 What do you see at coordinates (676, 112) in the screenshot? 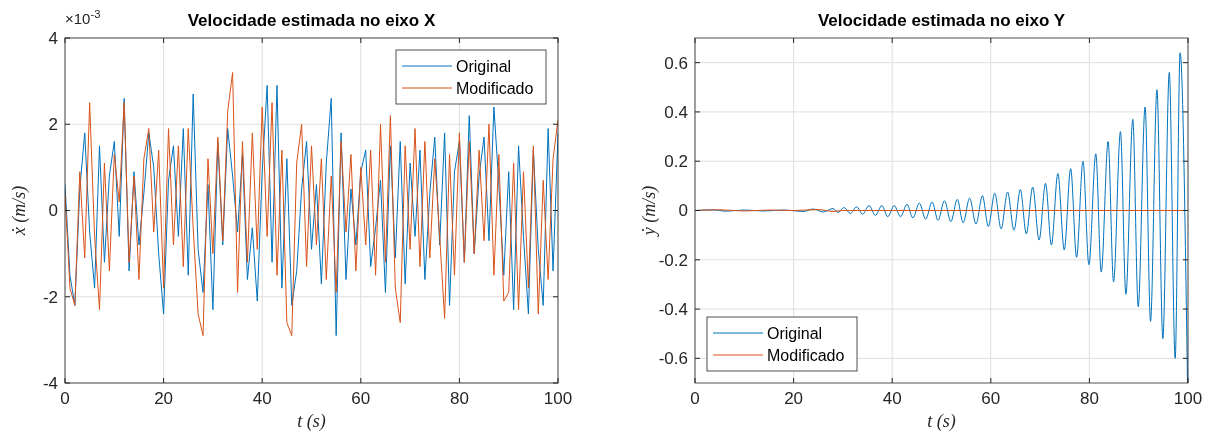
I see `y-tick-label: 0.4` at bounding box center [676, 112].